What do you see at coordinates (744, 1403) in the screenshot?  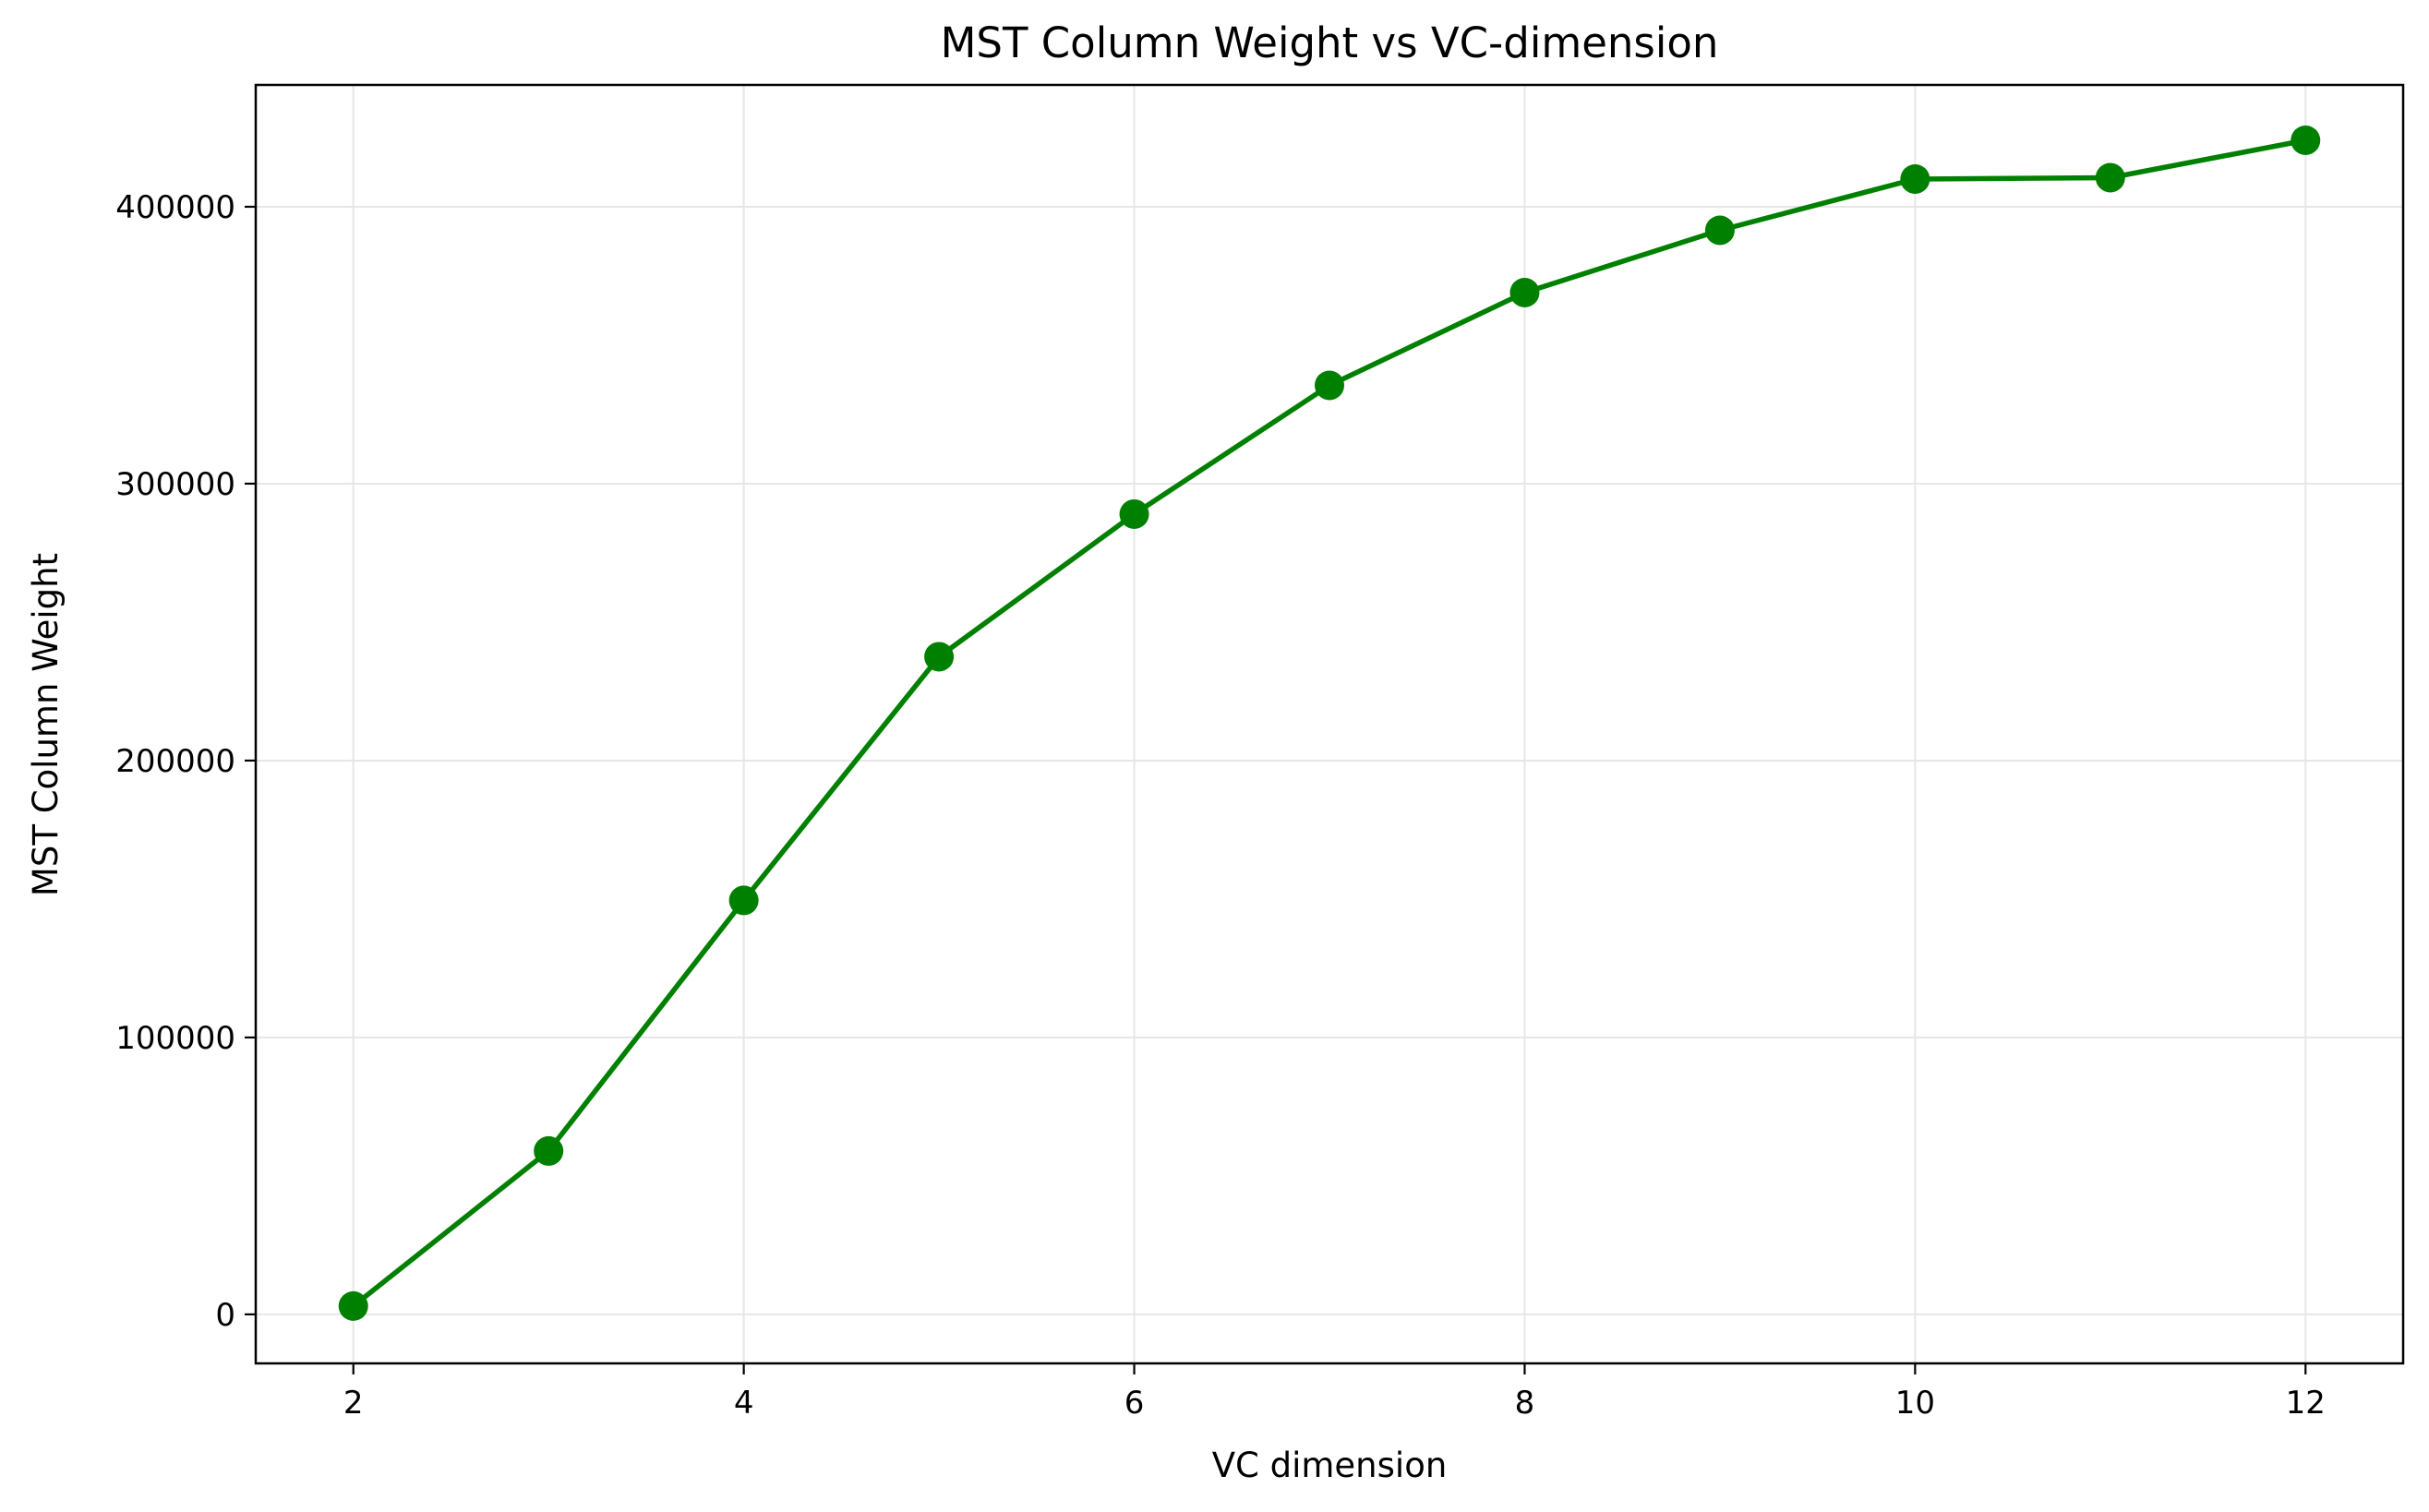 I see `x-tick-label: 4` at bounding box center [744, 1403].